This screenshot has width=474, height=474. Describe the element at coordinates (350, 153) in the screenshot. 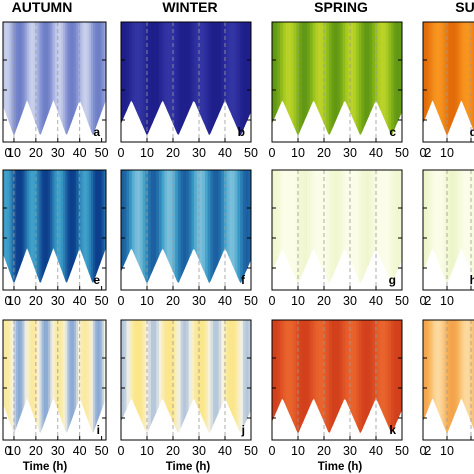

I see `x-tick-label: 30` at that location.